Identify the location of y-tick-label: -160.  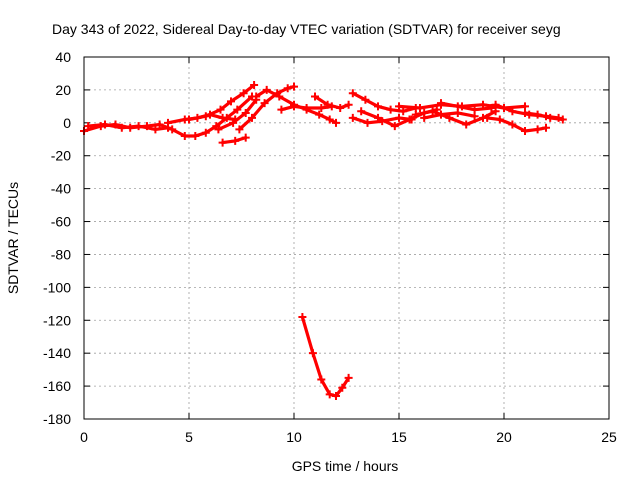
(57, 386).